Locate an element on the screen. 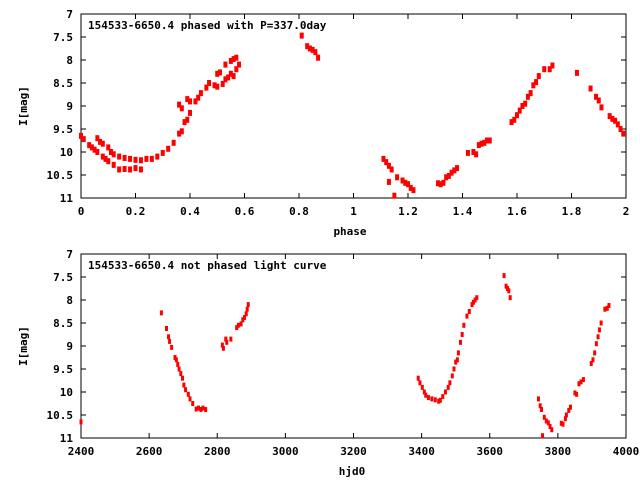 This screenshot has width=640, height=480. x-axis-label: hjd0 is located at coordinates (352, 471).